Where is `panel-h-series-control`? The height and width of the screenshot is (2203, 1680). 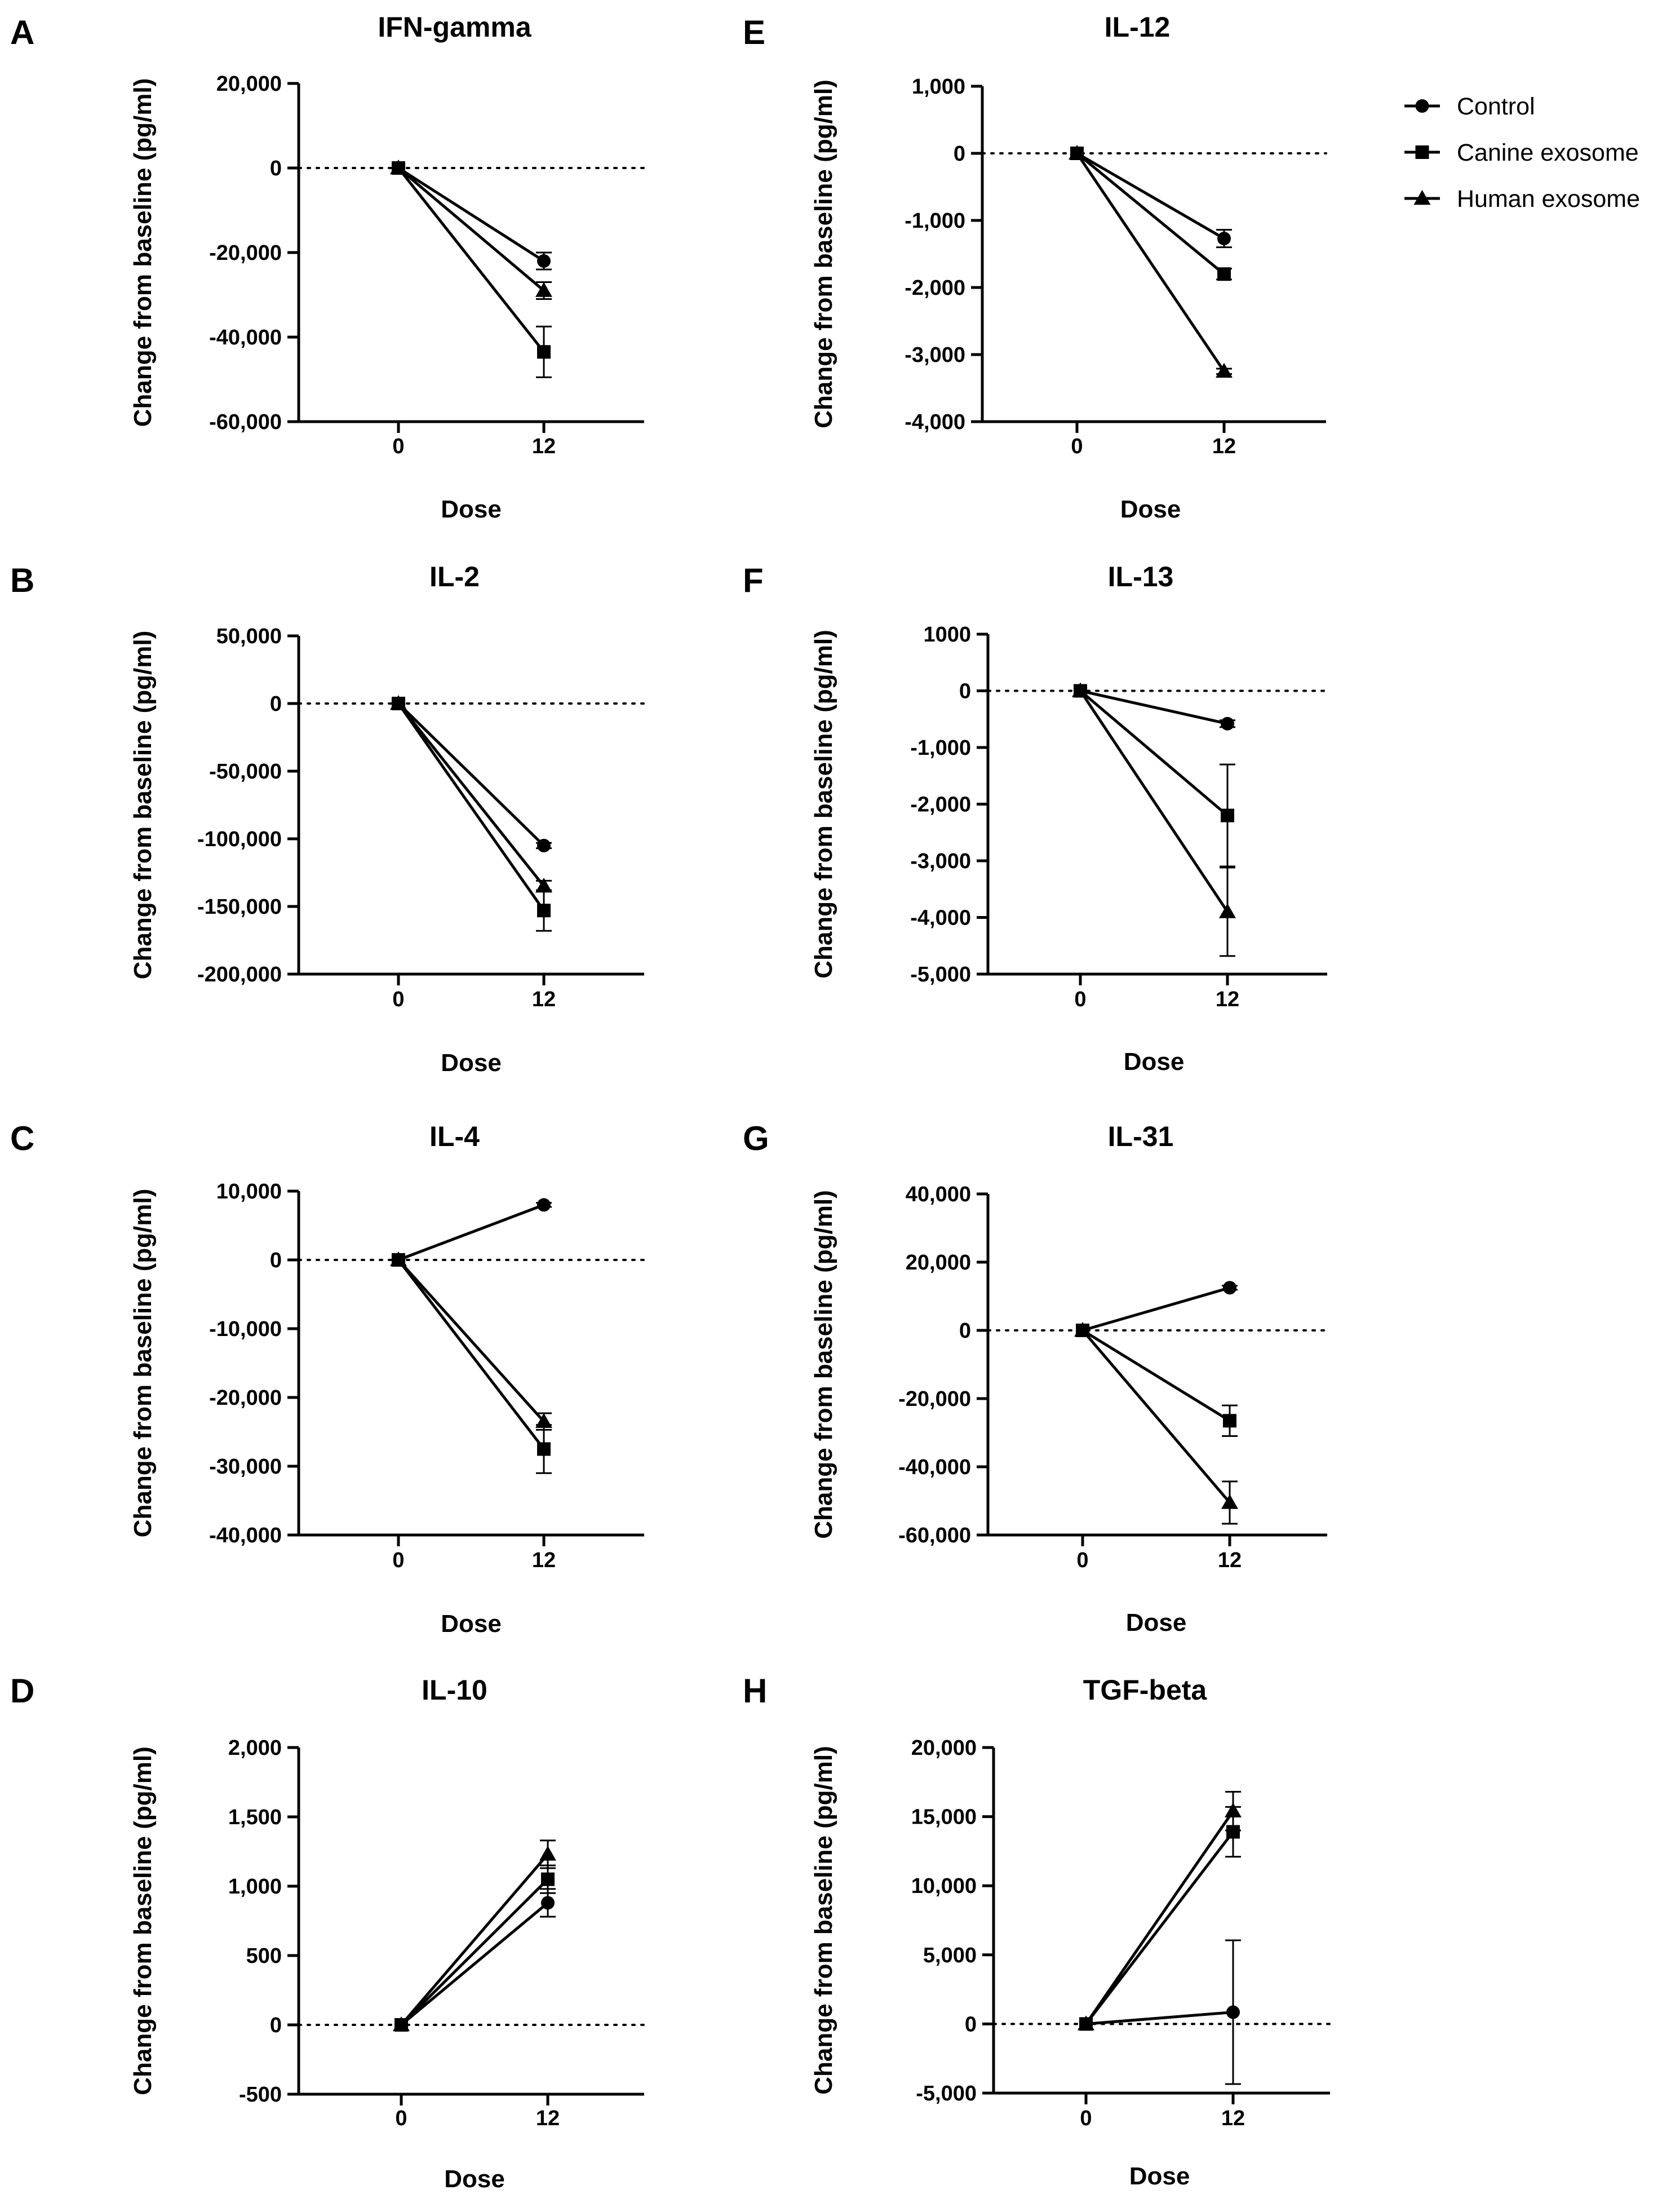
panel-h-series-control is located at coordinates (1160, 2012).